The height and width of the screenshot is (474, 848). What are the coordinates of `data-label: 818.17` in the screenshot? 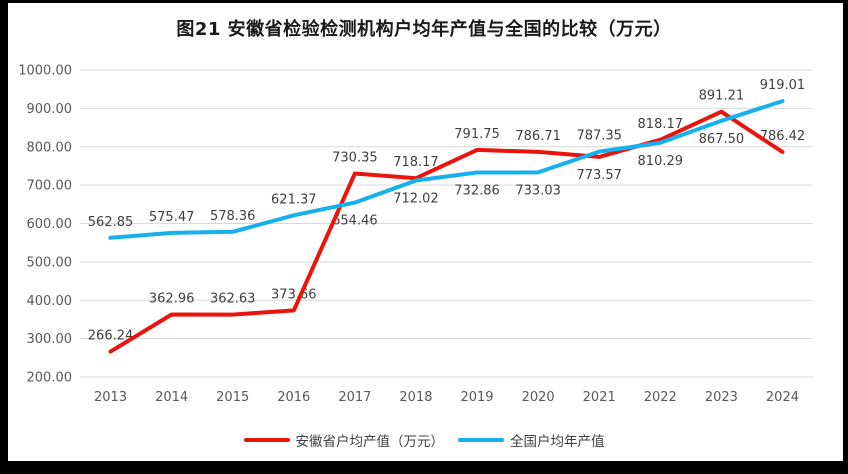 It's located at (661, 124).